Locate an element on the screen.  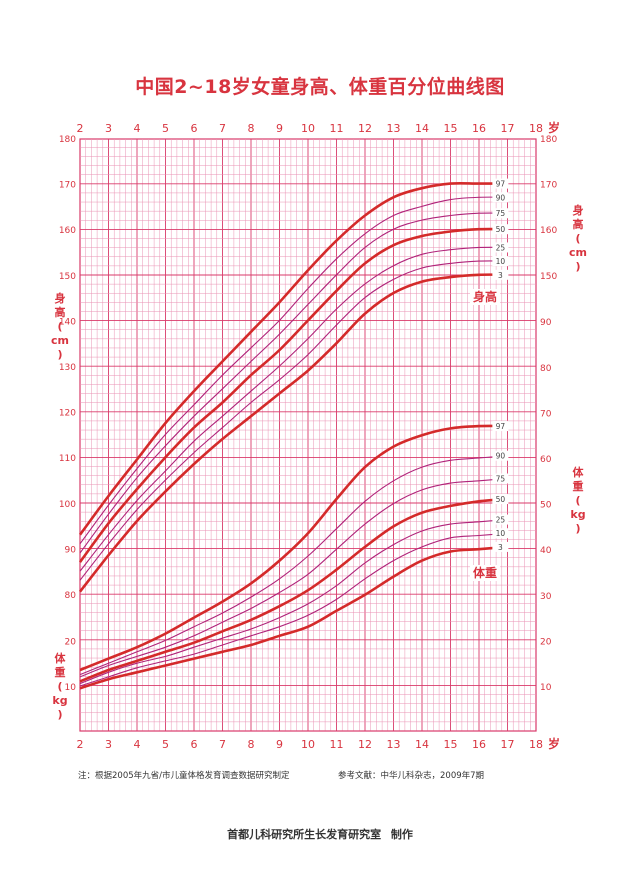
height-axis-title-left: ) is located at coordinates (59, 354).